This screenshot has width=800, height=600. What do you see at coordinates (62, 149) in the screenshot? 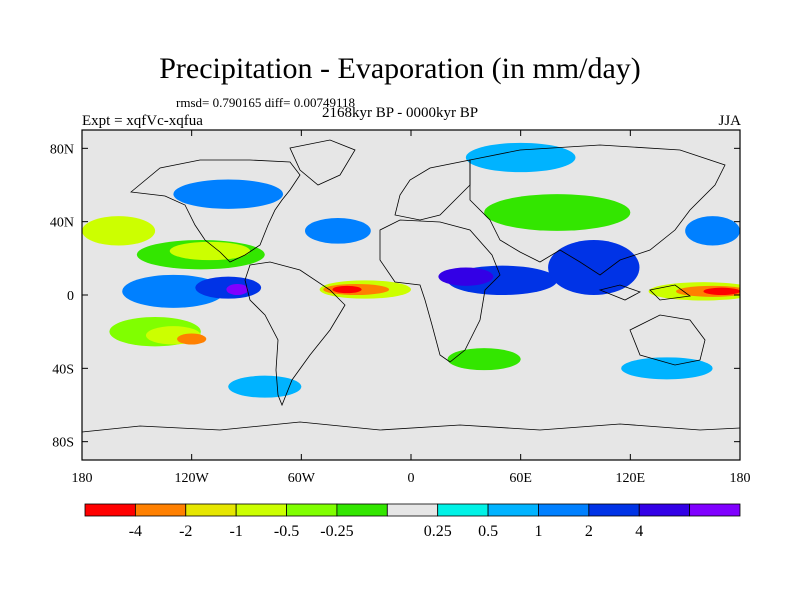
I see `lat-label-0: 80N` at bounding box center [62, 149].